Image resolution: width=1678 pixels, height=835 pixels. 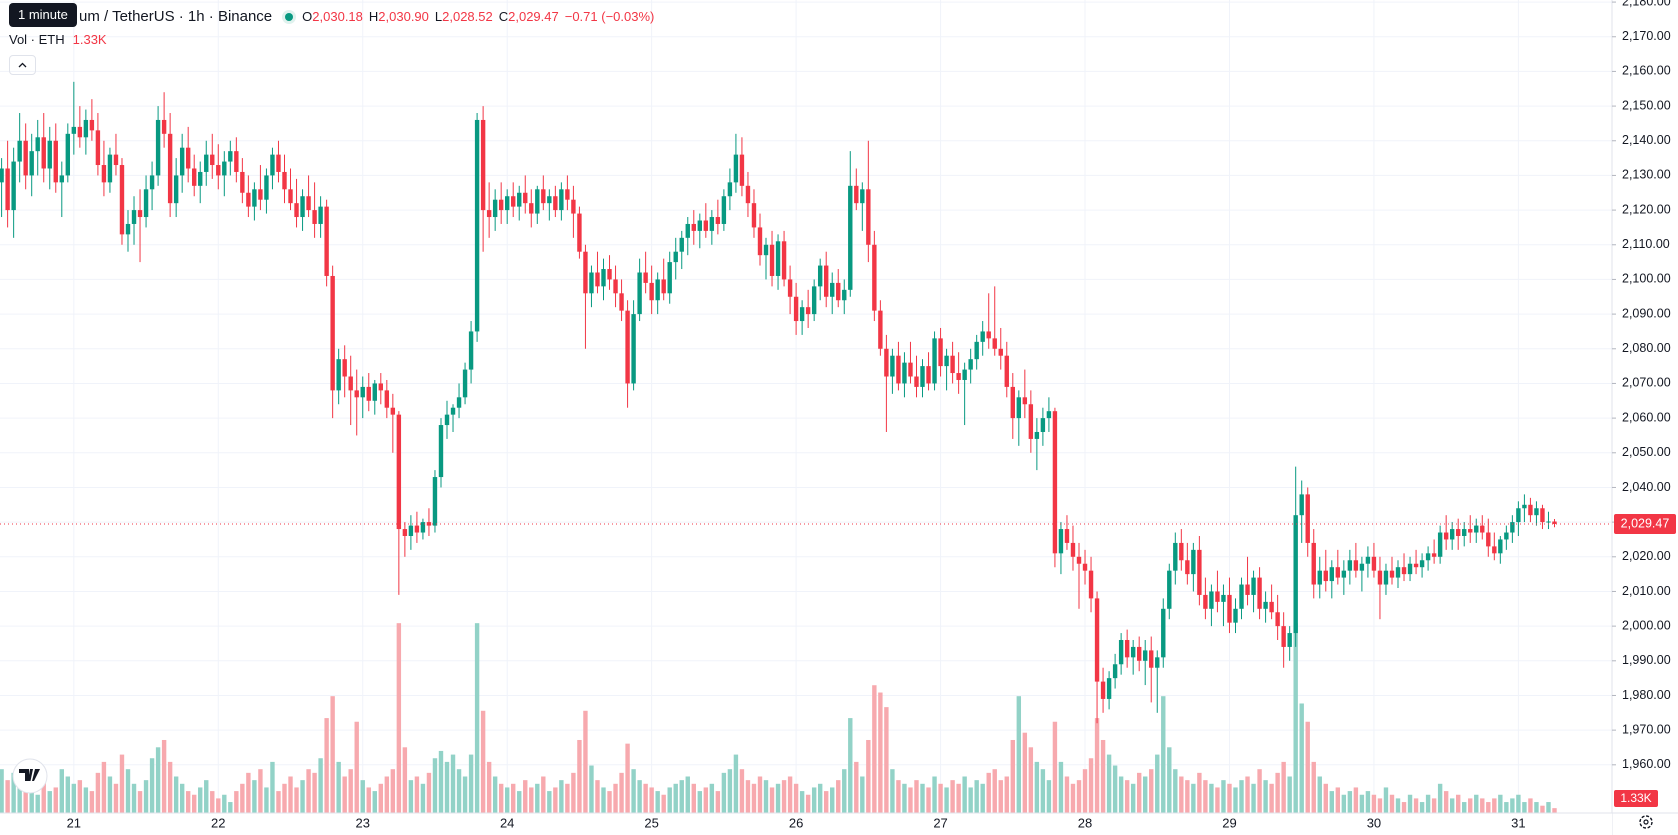 What do you see at coordinates (29, 775) in the screenshot?
I see `logo-mark` at bounding box center [29, 775].